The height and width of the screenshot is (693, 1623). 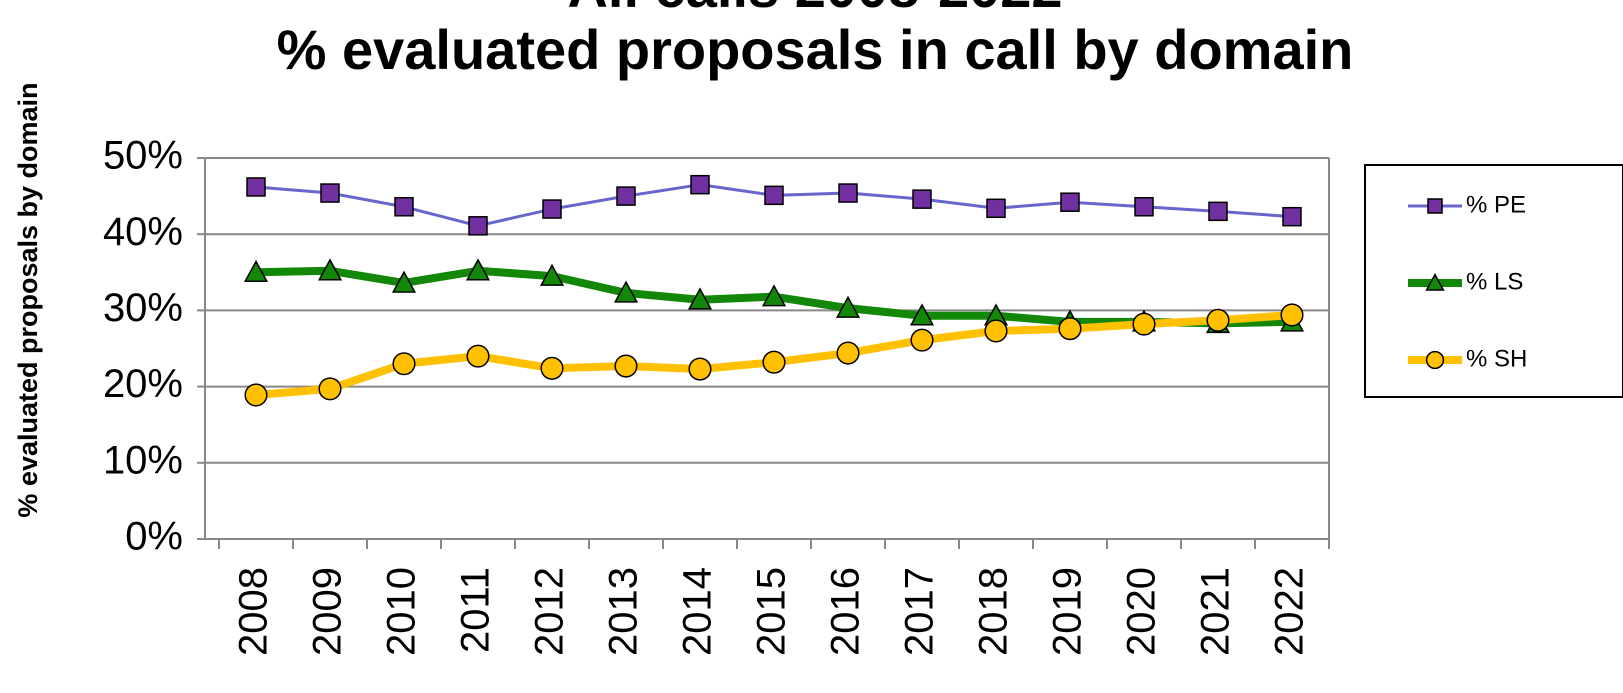 I want to click on x-tick-label: 2014, so click(x=698, y=611).